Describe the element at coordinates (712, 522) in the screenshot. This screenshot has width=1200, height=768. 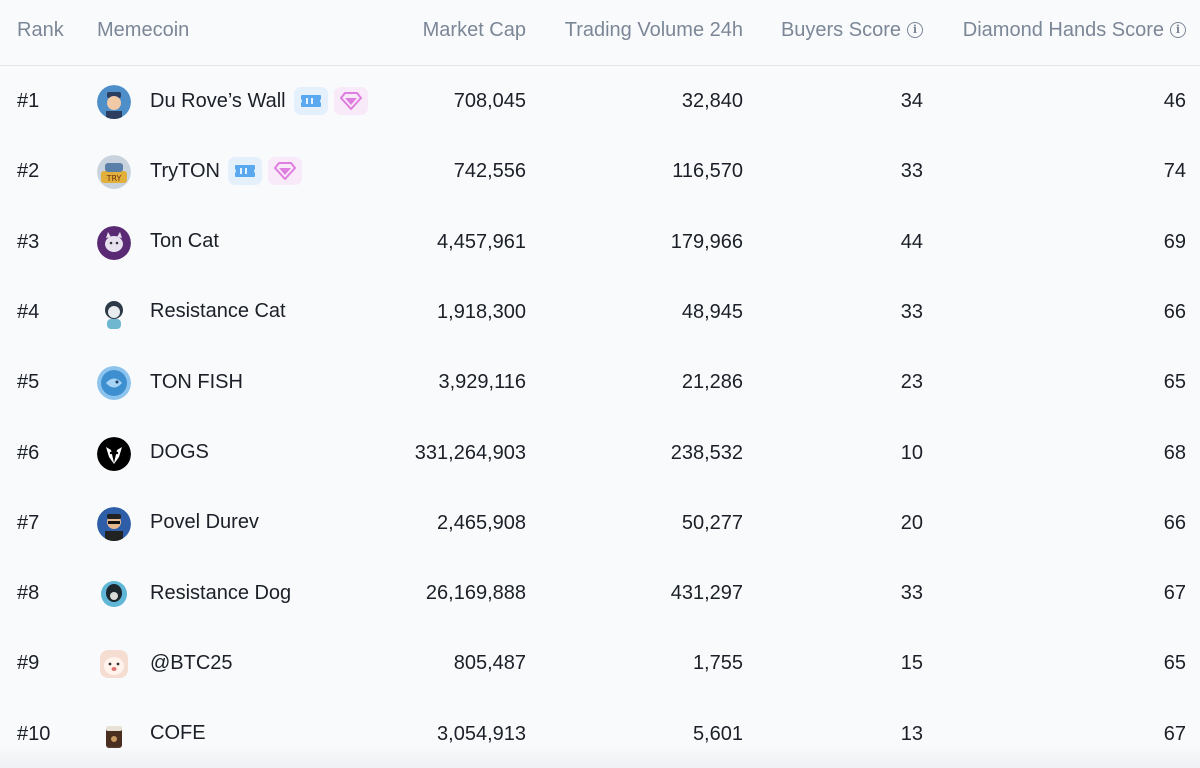
I see `trading-volume-cell: 50,277` at that location.